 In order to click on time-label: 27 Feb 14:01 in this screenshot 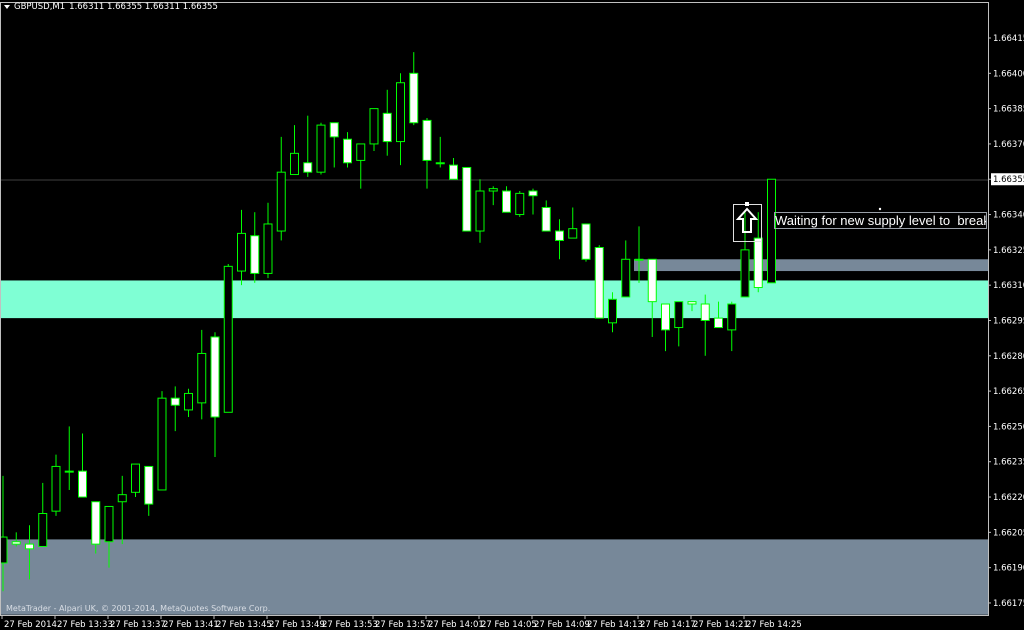, I will do `click(456, 625)`.